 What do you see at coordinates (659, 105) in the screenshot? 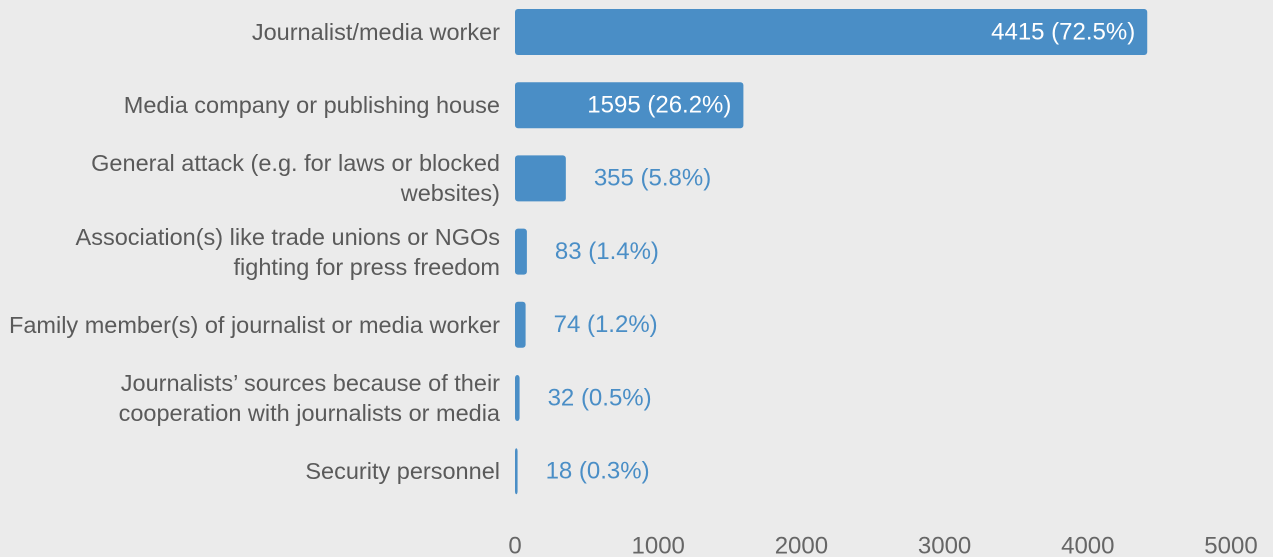
I see `value-label: 1595 (26.2%)` at bounding box center [659, 105].